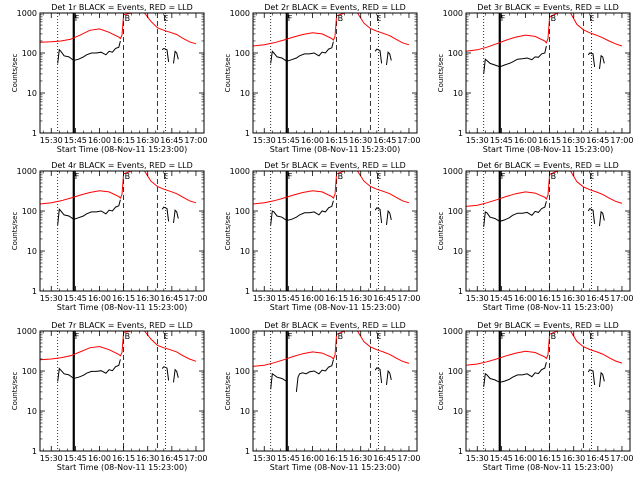  Describe the element at coordinates (122, 165) in the screenshot. I see `chart-title: Det 4r BLACK = Events, RED = LLD` at that location.